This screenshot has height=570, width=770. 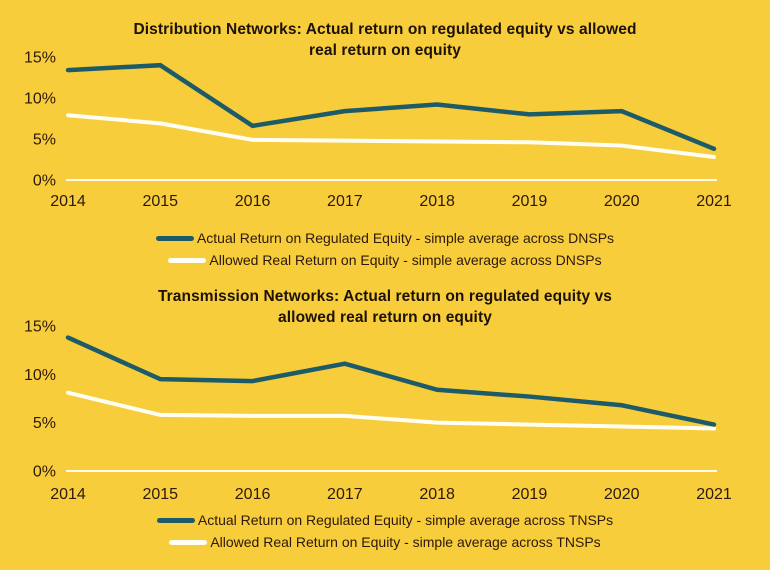 What do you see at coordinates (385, 317) in the screenshot?
I see `title-line-2: allowed real return on equity` at bounding box center [385, 317].